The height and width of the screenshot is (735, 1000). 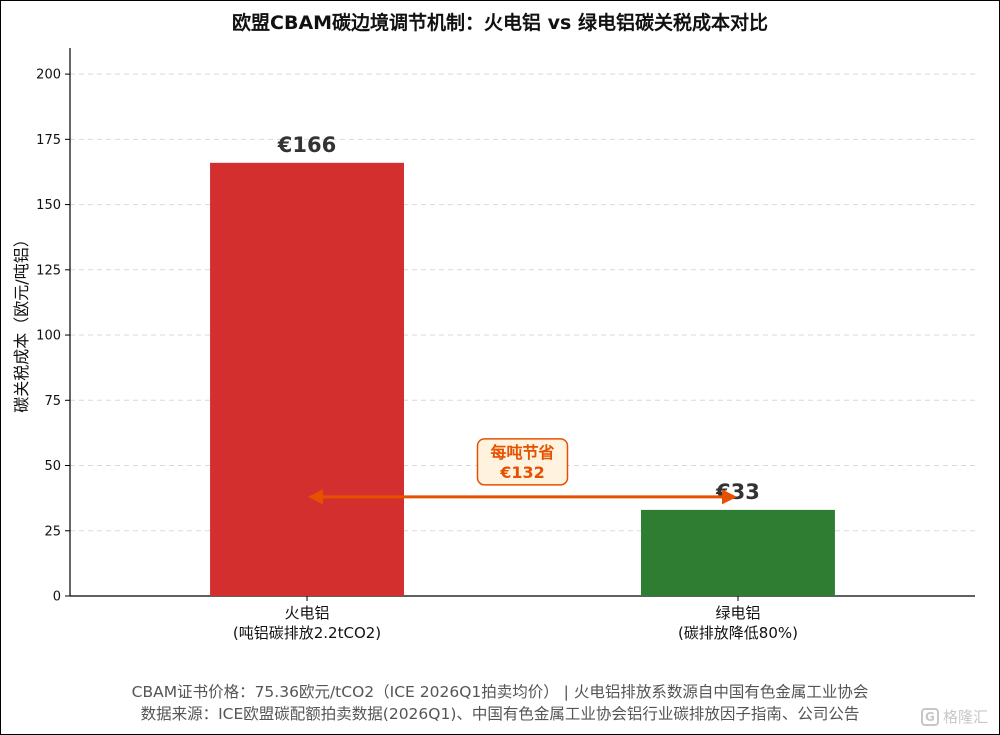 What do you see at coordinates (737, 613) in the screenshot?
I see `x-tick-label: 绿电铝` at bounding box center [737, 613].